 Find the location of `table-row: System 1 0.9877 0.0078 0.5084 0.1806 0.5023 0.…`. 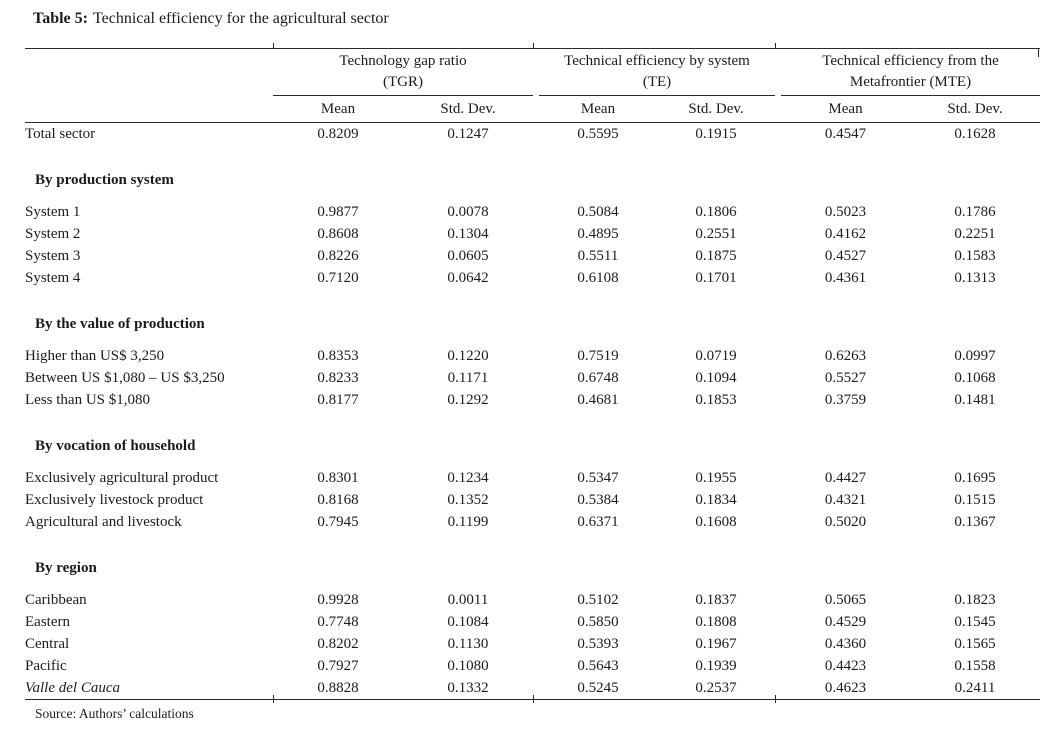

table-row: System 1 0.9877 0.0078 0.5084 0.1806 0.5023 0.… is located at coordinates (532, 212).